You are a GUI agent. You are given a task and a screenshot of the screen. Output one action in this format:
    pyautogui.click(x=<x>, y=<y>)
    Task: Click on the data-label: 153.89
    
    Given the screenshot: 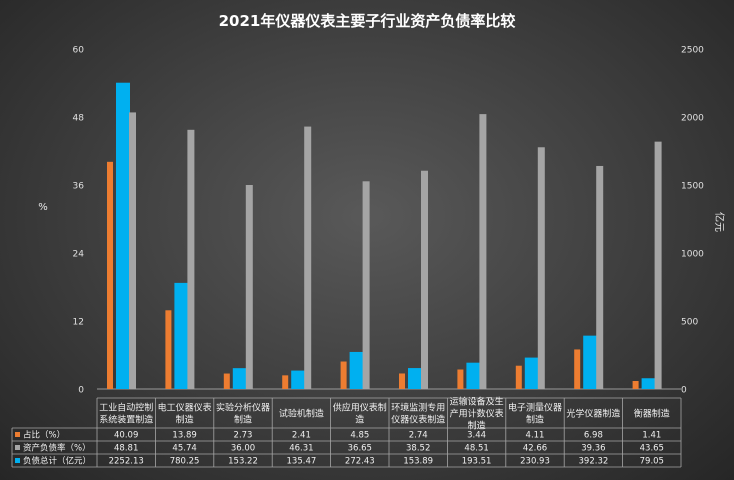 What is the action you would take?
    pyautogui.click(x=418, y=462)
    